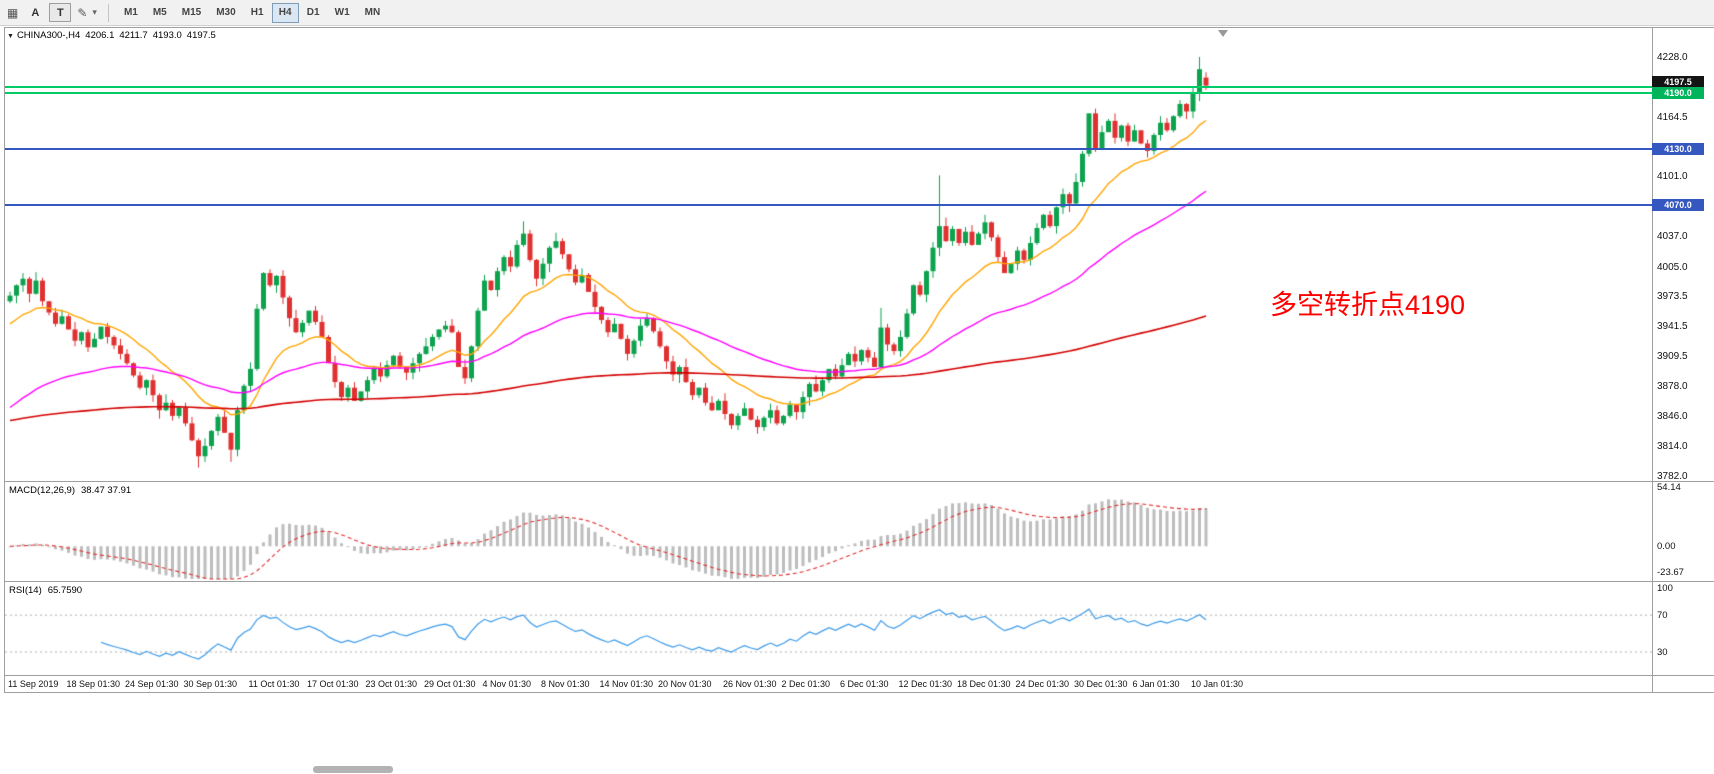  Describe the element at coordinates (13, 12) in the screenshot. I see `bar-chart-icon: ▦` at that location.